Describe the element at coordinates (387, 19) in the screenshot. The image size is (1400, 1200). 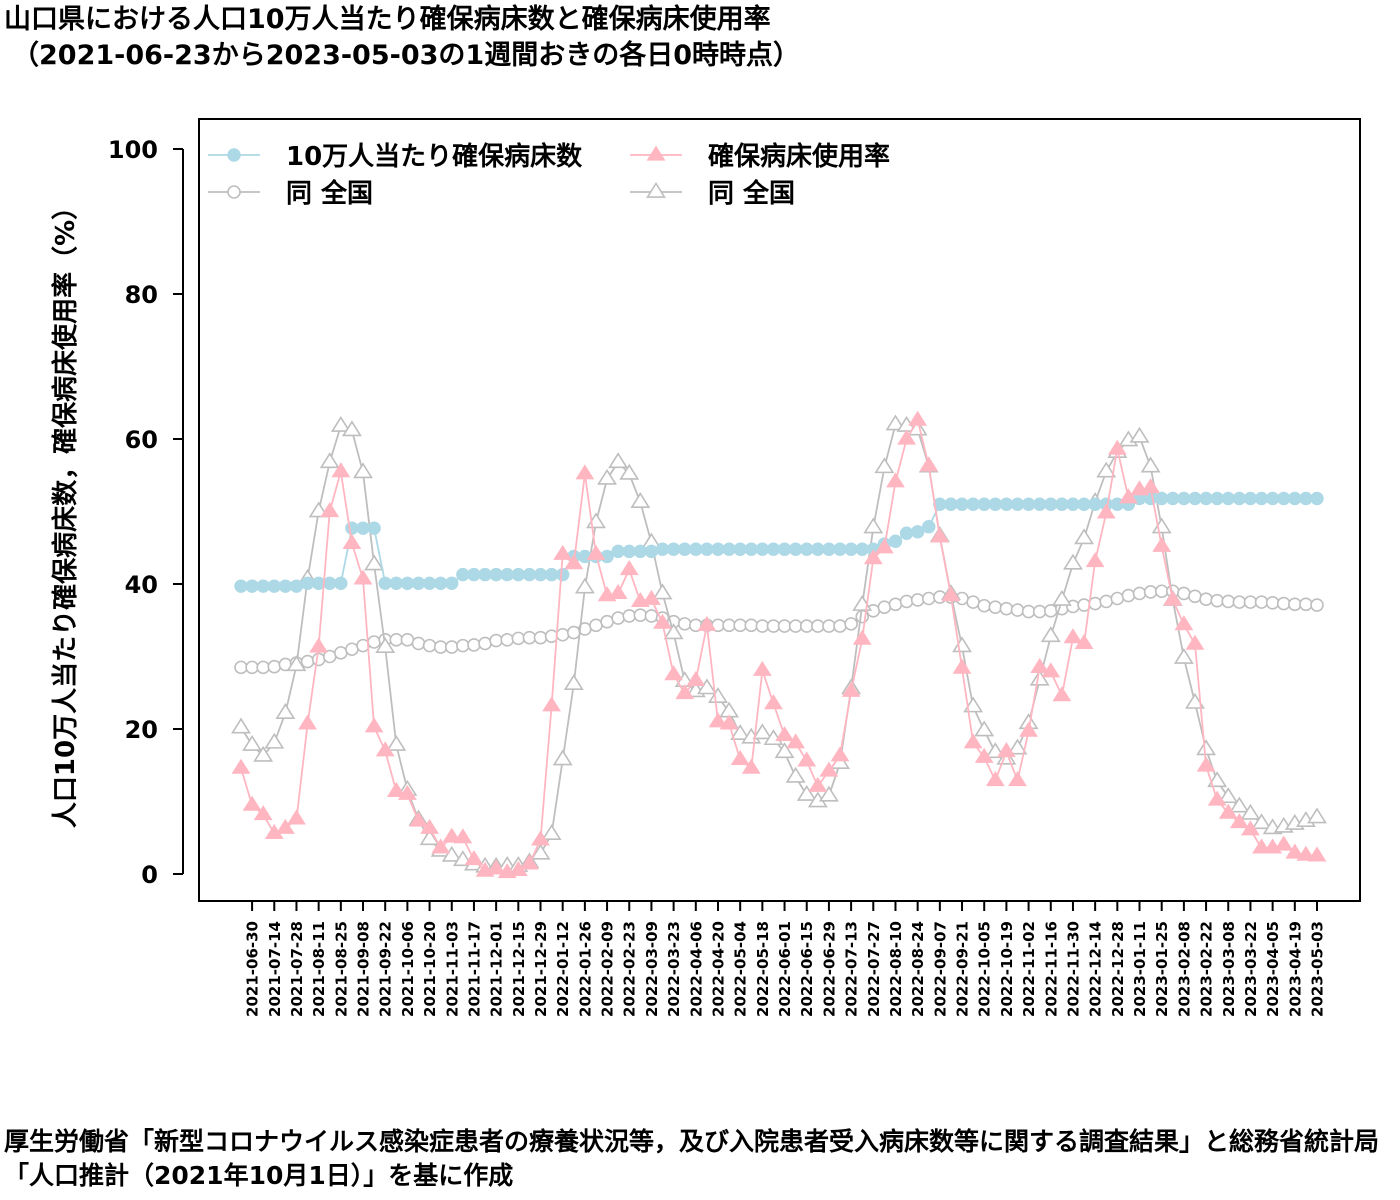
I see `chart-title-line1: 山口県における人口10万人当たり確保病床数と確保病床使用率` at that location.